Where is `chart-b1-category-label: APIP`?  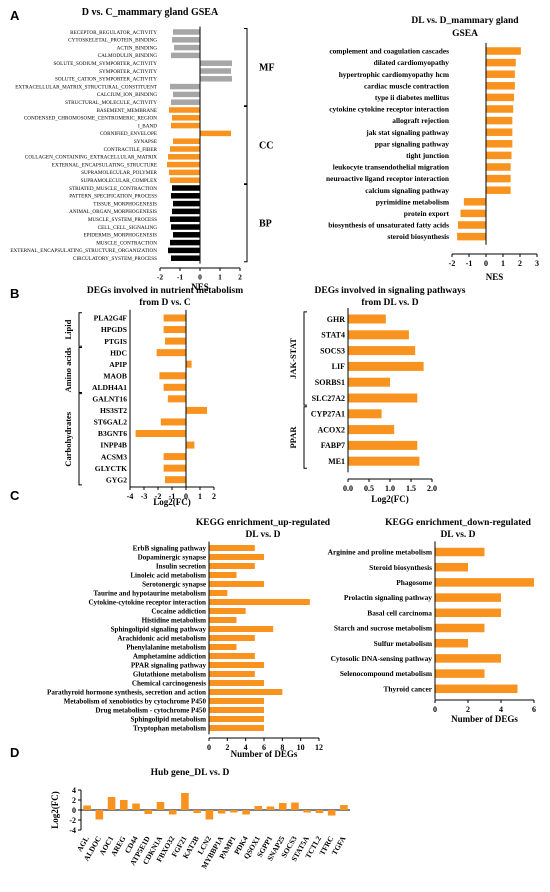 chart-b1-category-label: APIP is located at coordinates (118, 364).